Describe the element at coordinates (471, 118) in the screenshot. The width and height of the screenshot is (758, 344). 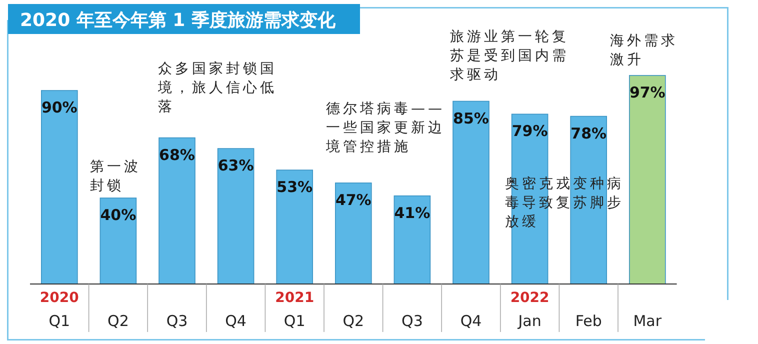
I see `data-label: 85%` at that location.